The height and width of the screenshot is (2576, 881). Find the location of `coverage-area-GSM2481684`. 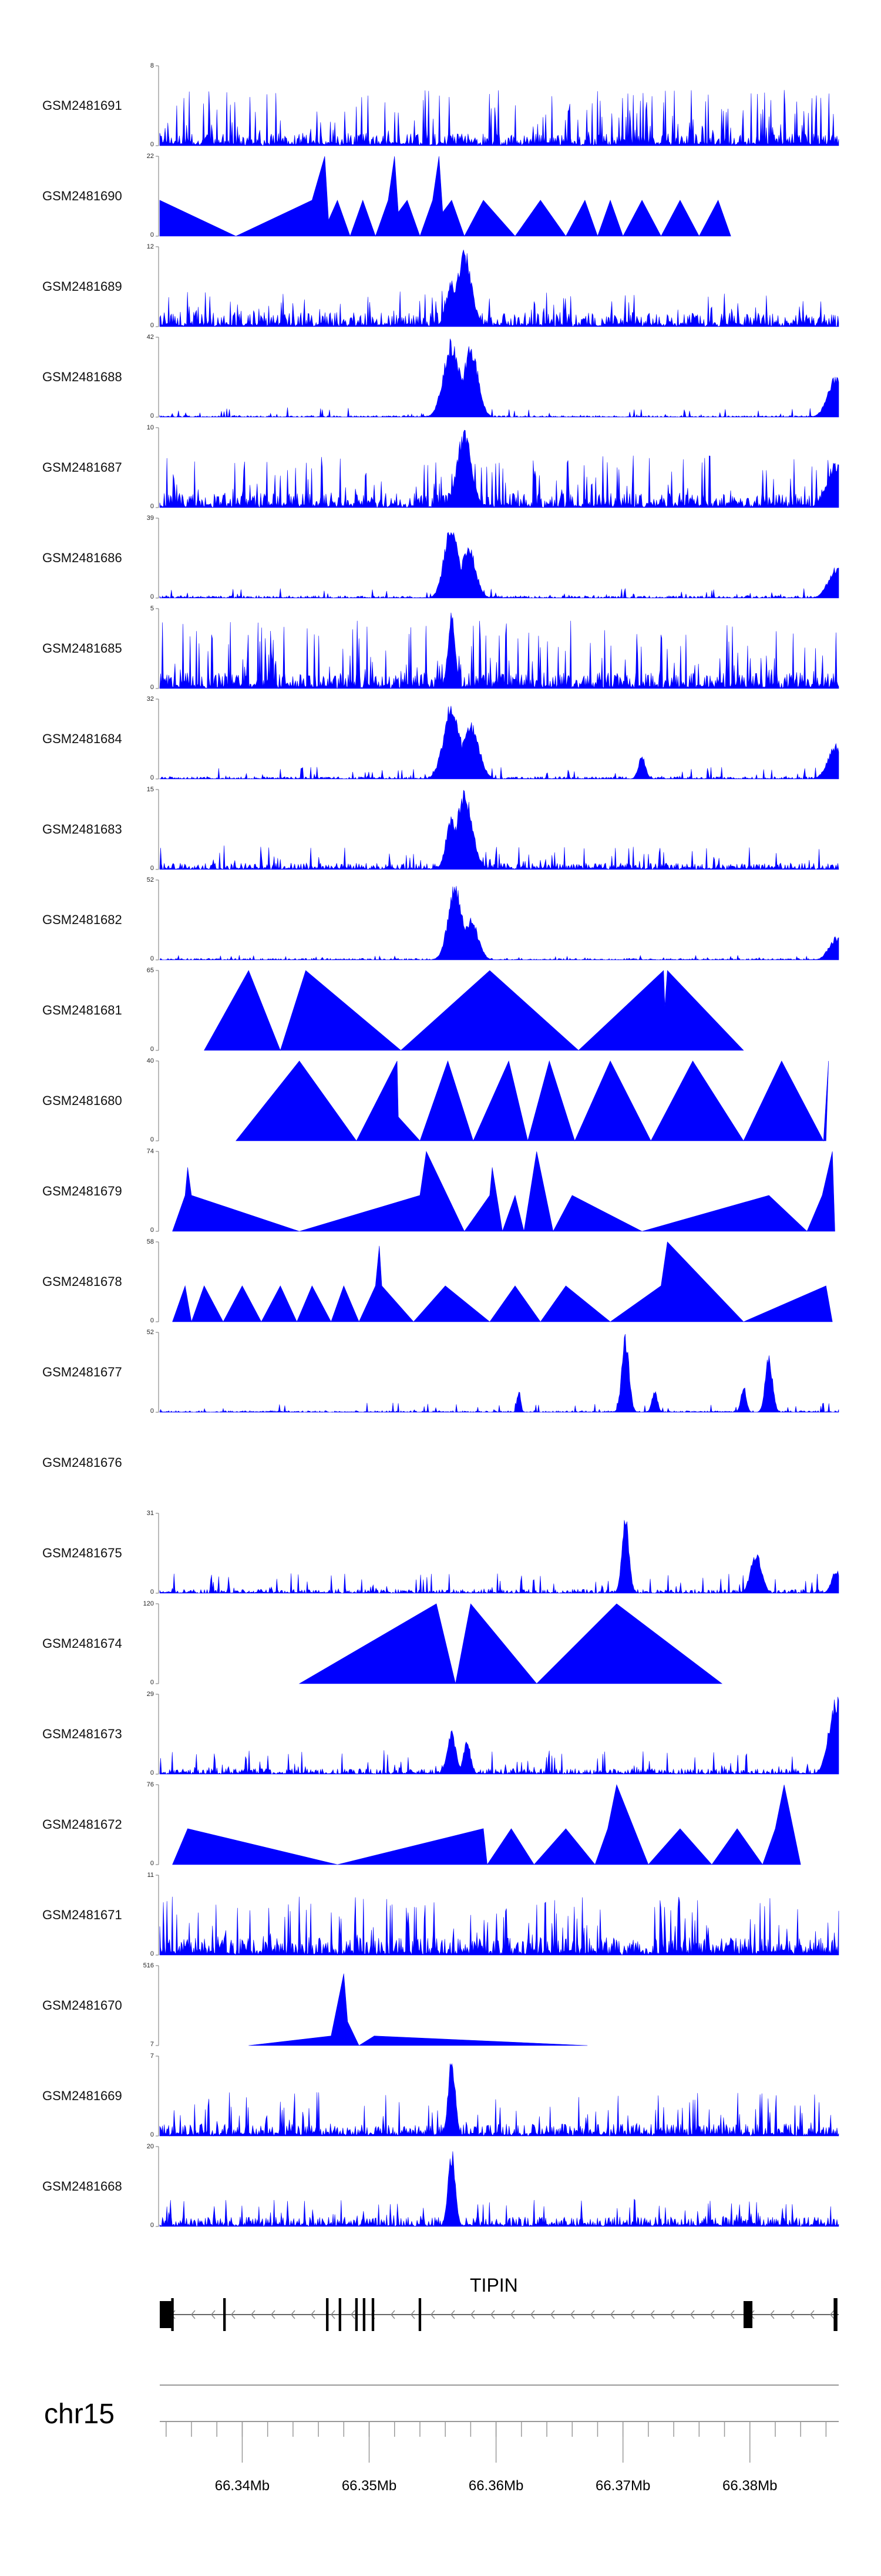

coverage-area-GSM2481684 is located at coordinates (499, 743).